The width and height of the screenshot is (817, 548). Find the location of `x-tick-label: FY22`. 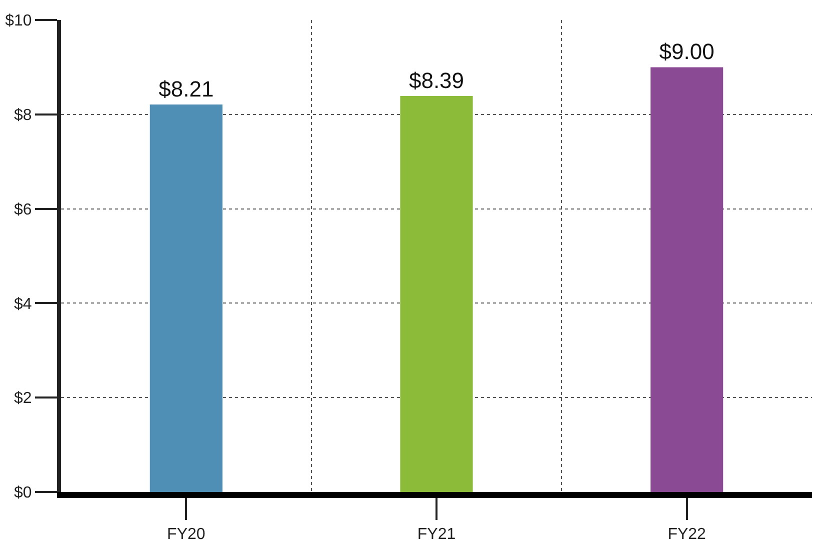

x-tick-label: FY22 is located at coordinates (687, 535).